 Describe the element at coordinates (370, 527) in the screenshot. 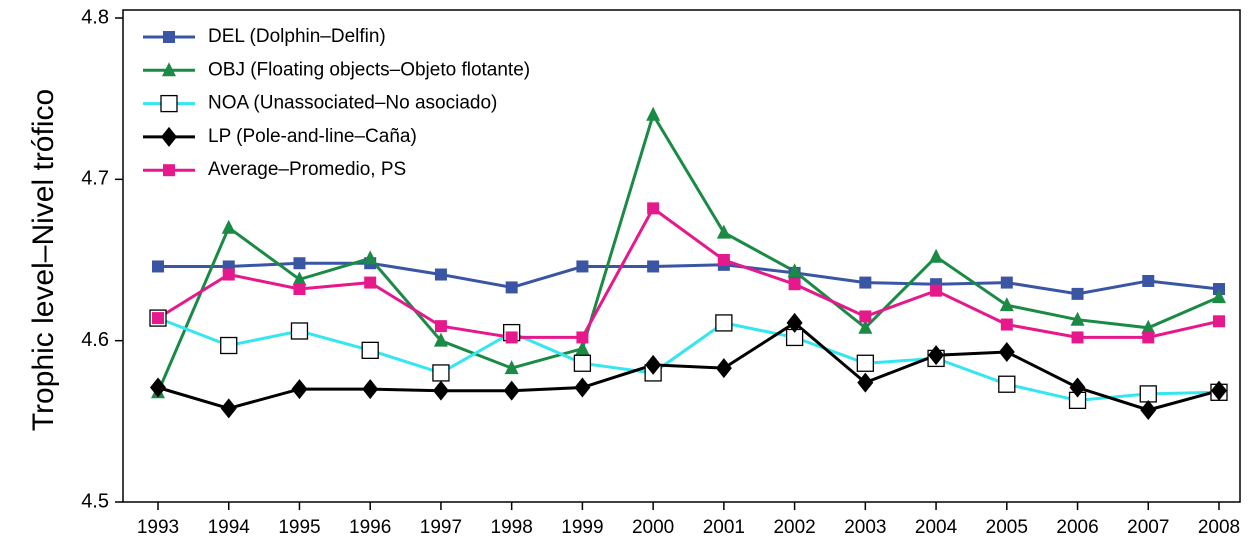

I see `x-tick-label: 1996` at that location.